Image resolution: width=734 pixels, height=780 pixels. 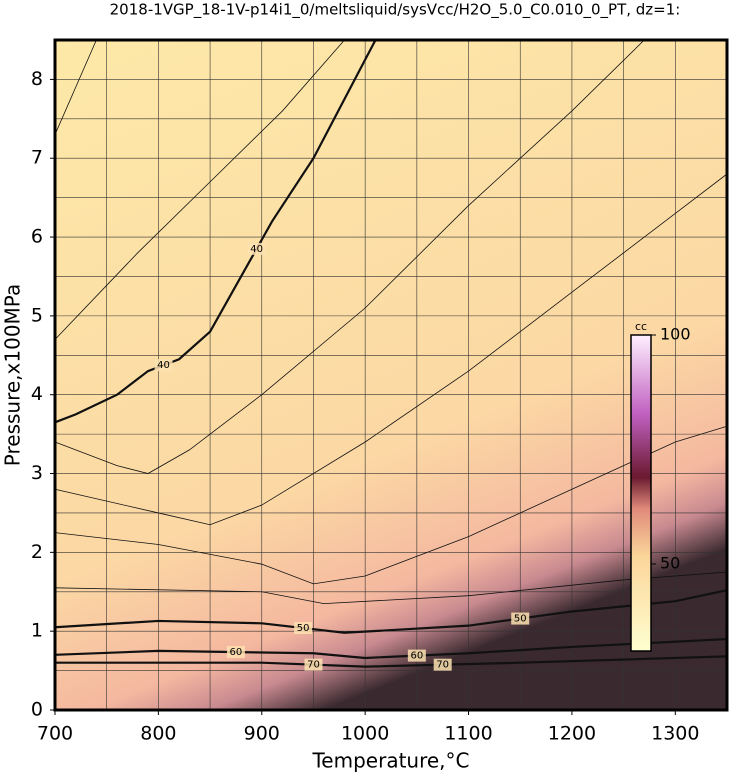 What do you see at coordinates (37, 79) in the screenshot?
I see `y-tick-label: 8` at bounding box center [37, 79].